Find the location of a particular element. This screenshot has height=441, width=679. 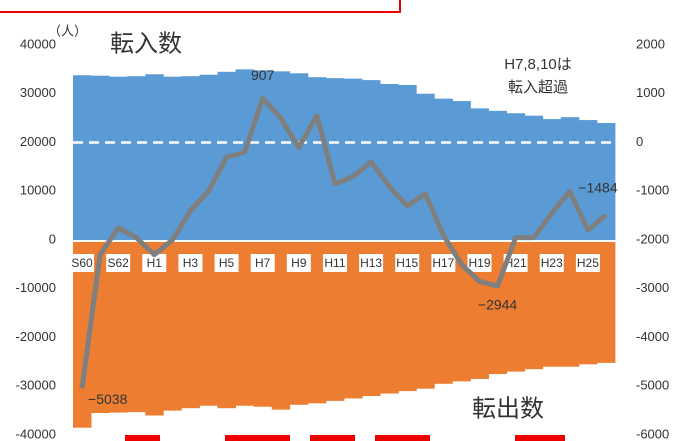

y2-tick-label: -6000 is located at coordinates (652, 433).